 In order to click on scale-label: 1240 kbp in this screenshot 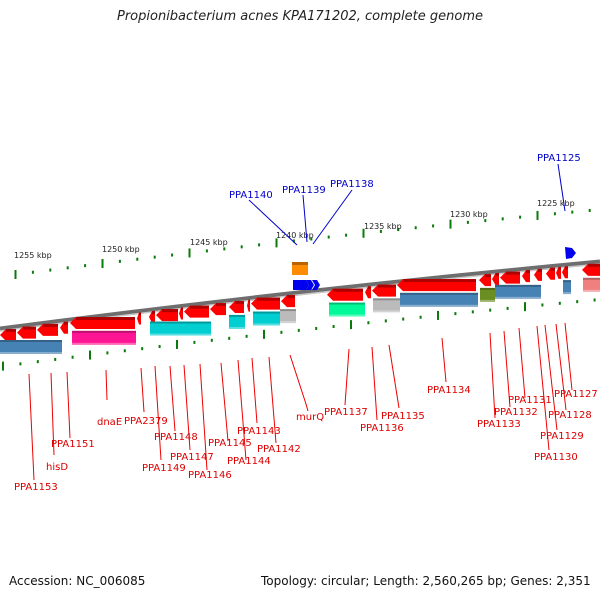, I will do `click(295, 235)`.